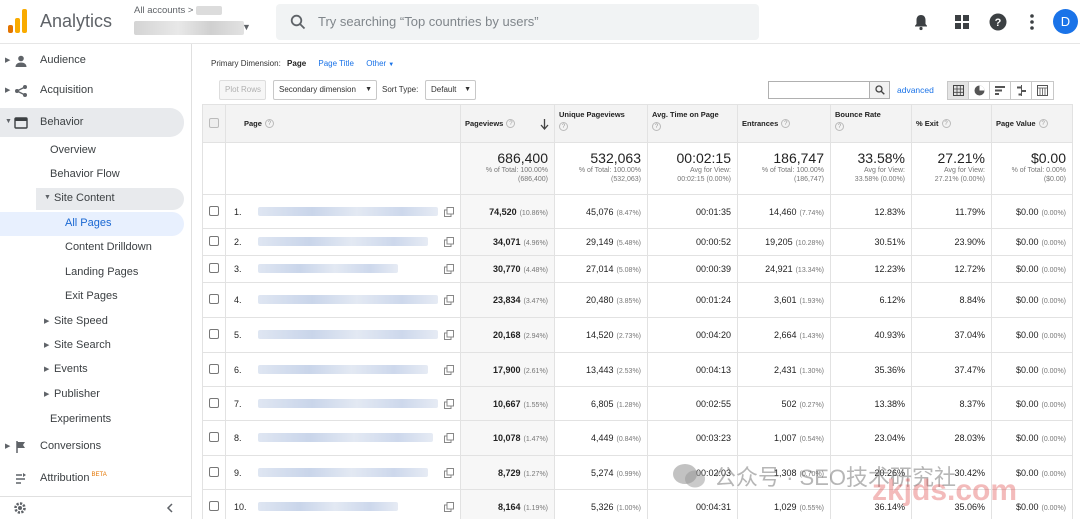 The height and width of the screenshot is (519, 1080). I want to click on view-selector-redacted, so click(189, 28).